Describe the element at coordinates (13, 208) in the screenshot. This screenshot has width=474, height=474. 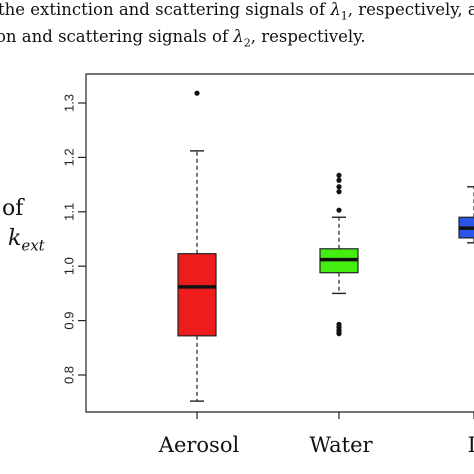
I see `y-axis-label-line-1: of` at that location.